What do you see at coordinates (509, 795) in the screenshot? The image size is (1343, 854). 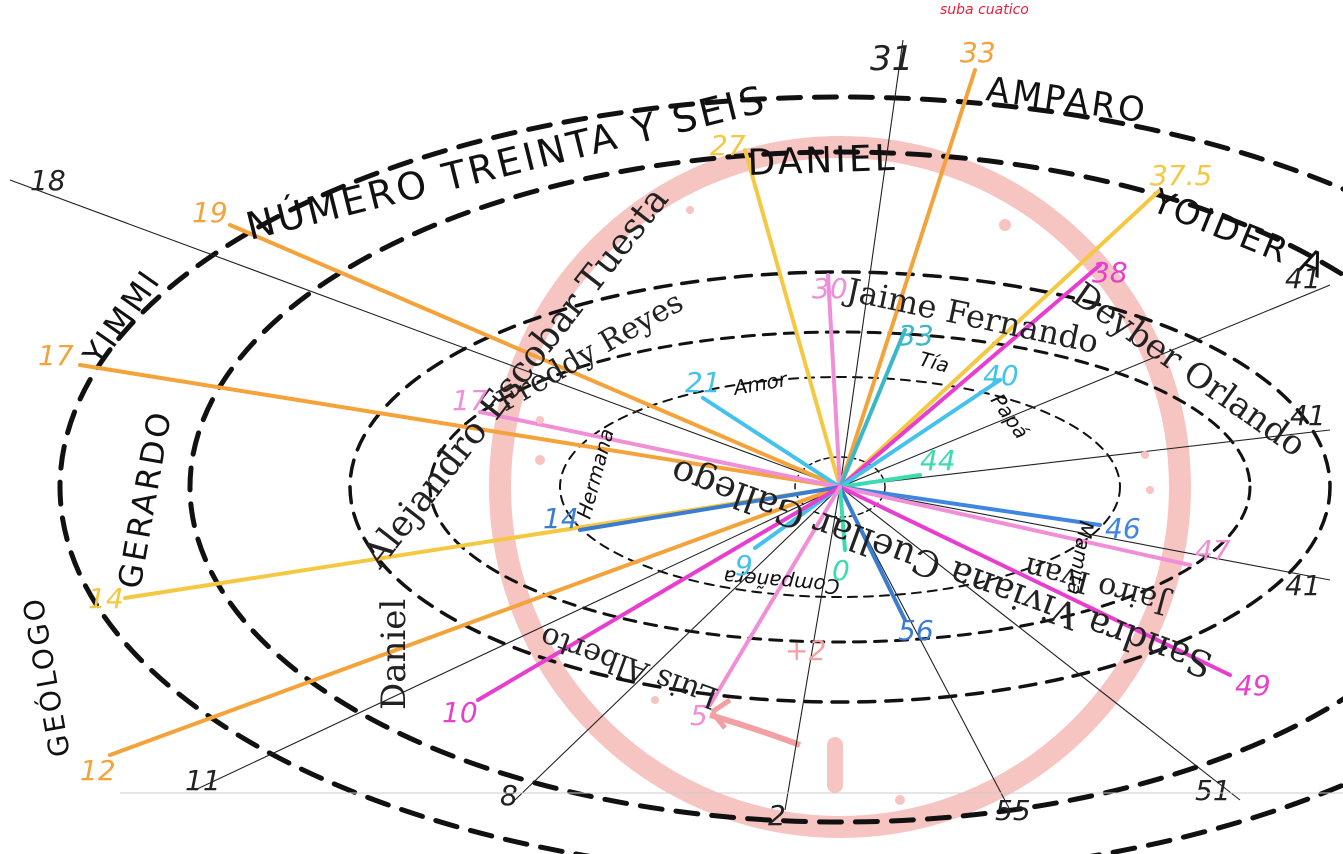 I see `age-8: 8` at bounding box center [509, 795].